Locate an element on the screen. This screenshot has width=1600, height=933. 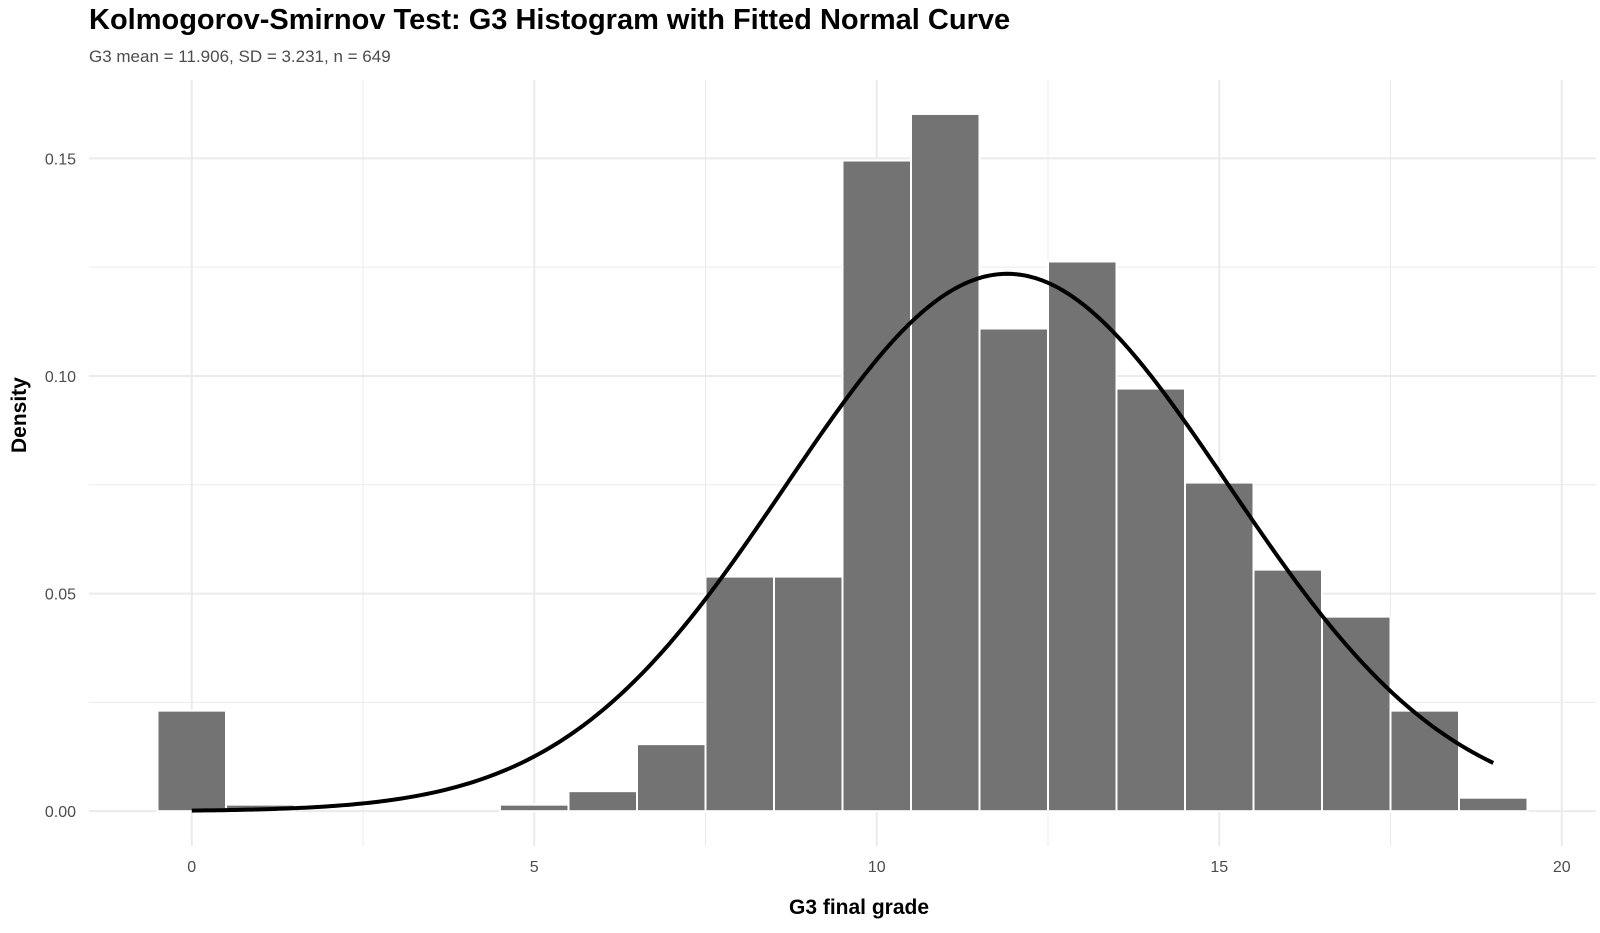
y-axis-title: Density is located at coordinates (19, 415).